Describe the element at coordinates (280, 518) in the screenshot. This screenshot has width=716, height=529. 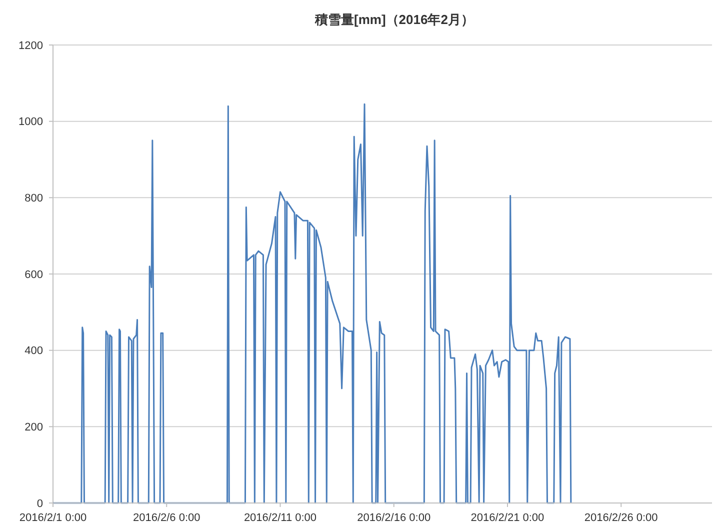
I see `x-tick-label: 2016/2/11 0:00` at that location.